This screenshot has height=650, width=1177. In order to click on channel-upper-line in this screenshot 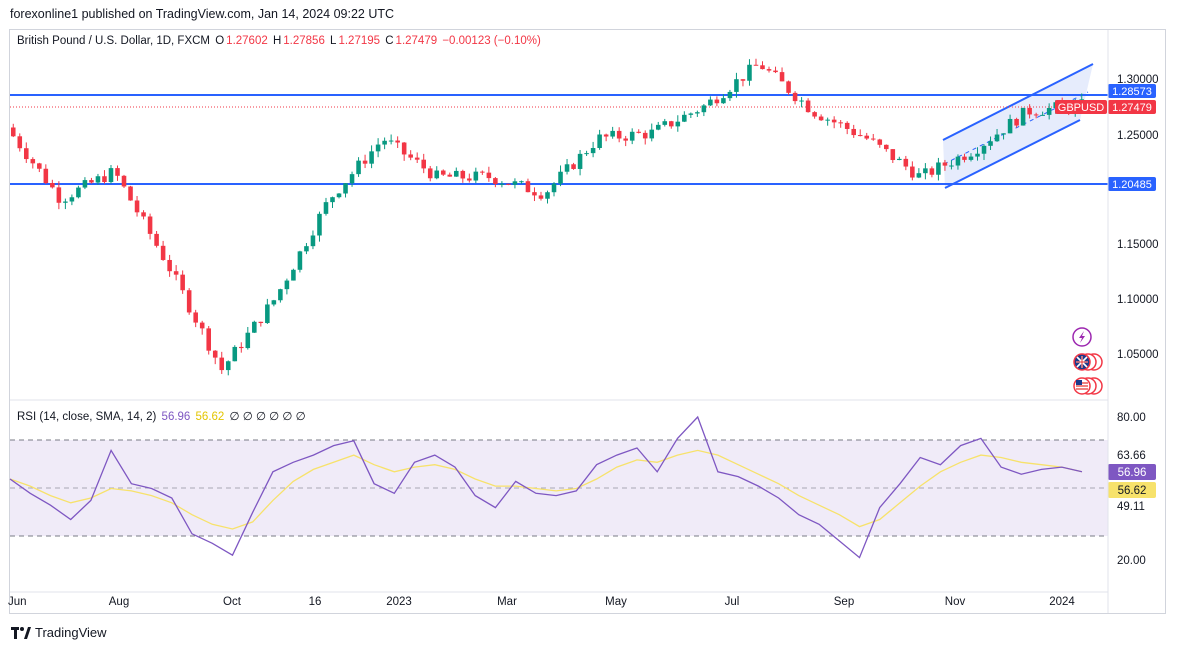, I will do `click(1018, 102)`.